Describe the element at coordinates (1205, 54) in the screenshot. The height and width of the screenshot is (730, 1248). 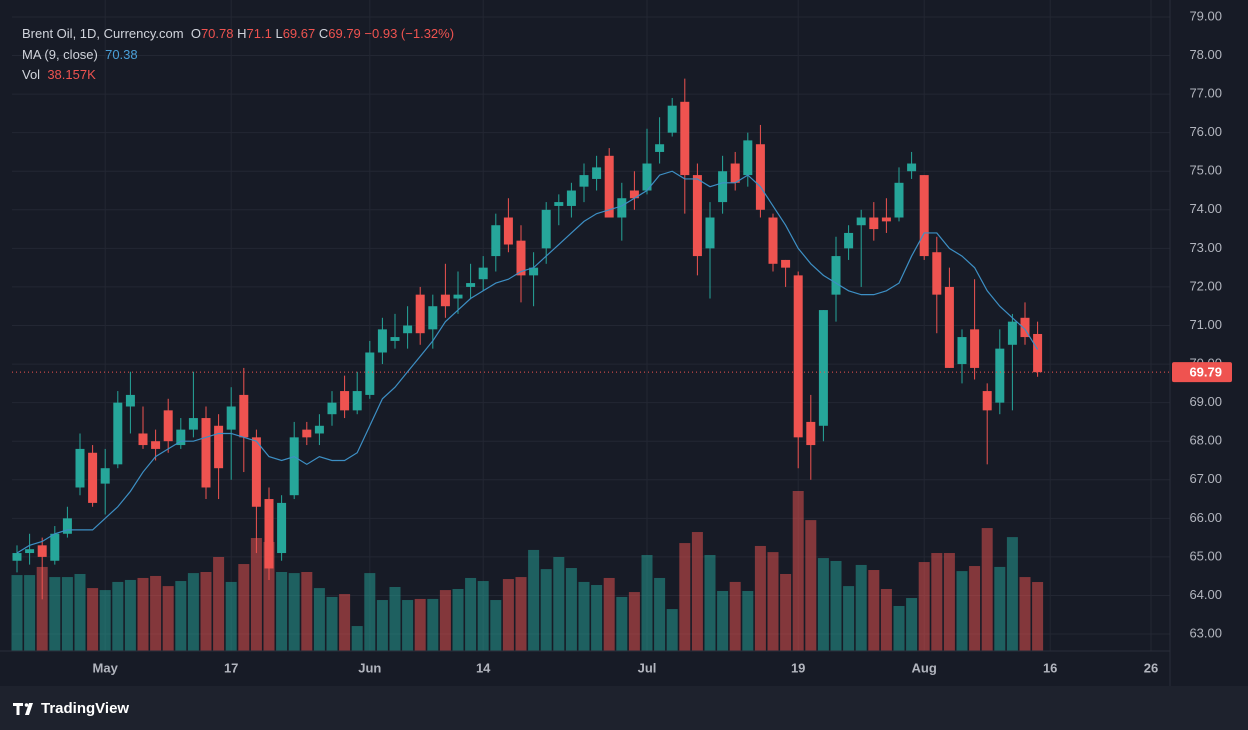
I see `y-tick-label: 78.00` at that location.